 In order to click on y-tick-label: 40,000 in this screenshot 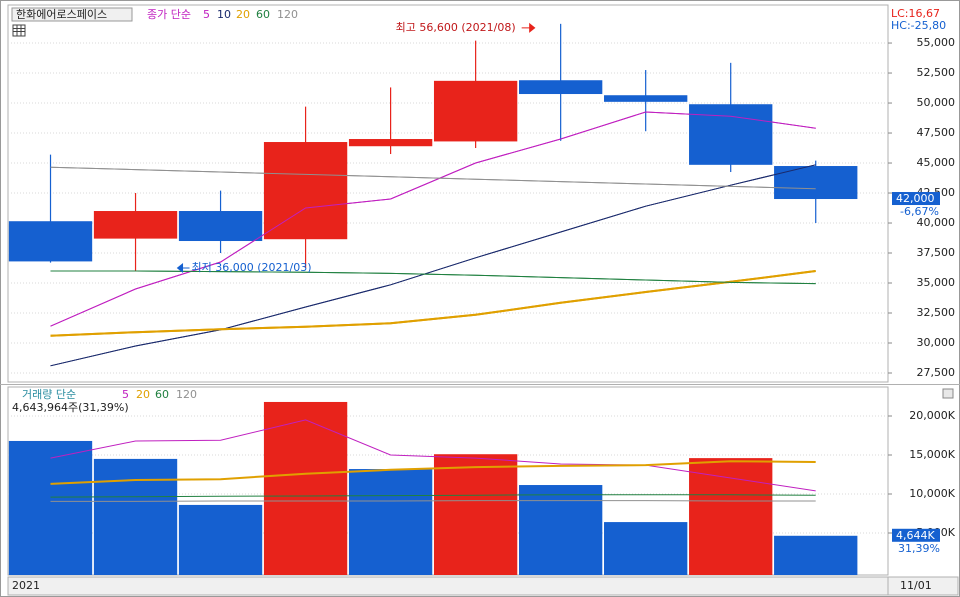, I will do `click(936, 222)`.